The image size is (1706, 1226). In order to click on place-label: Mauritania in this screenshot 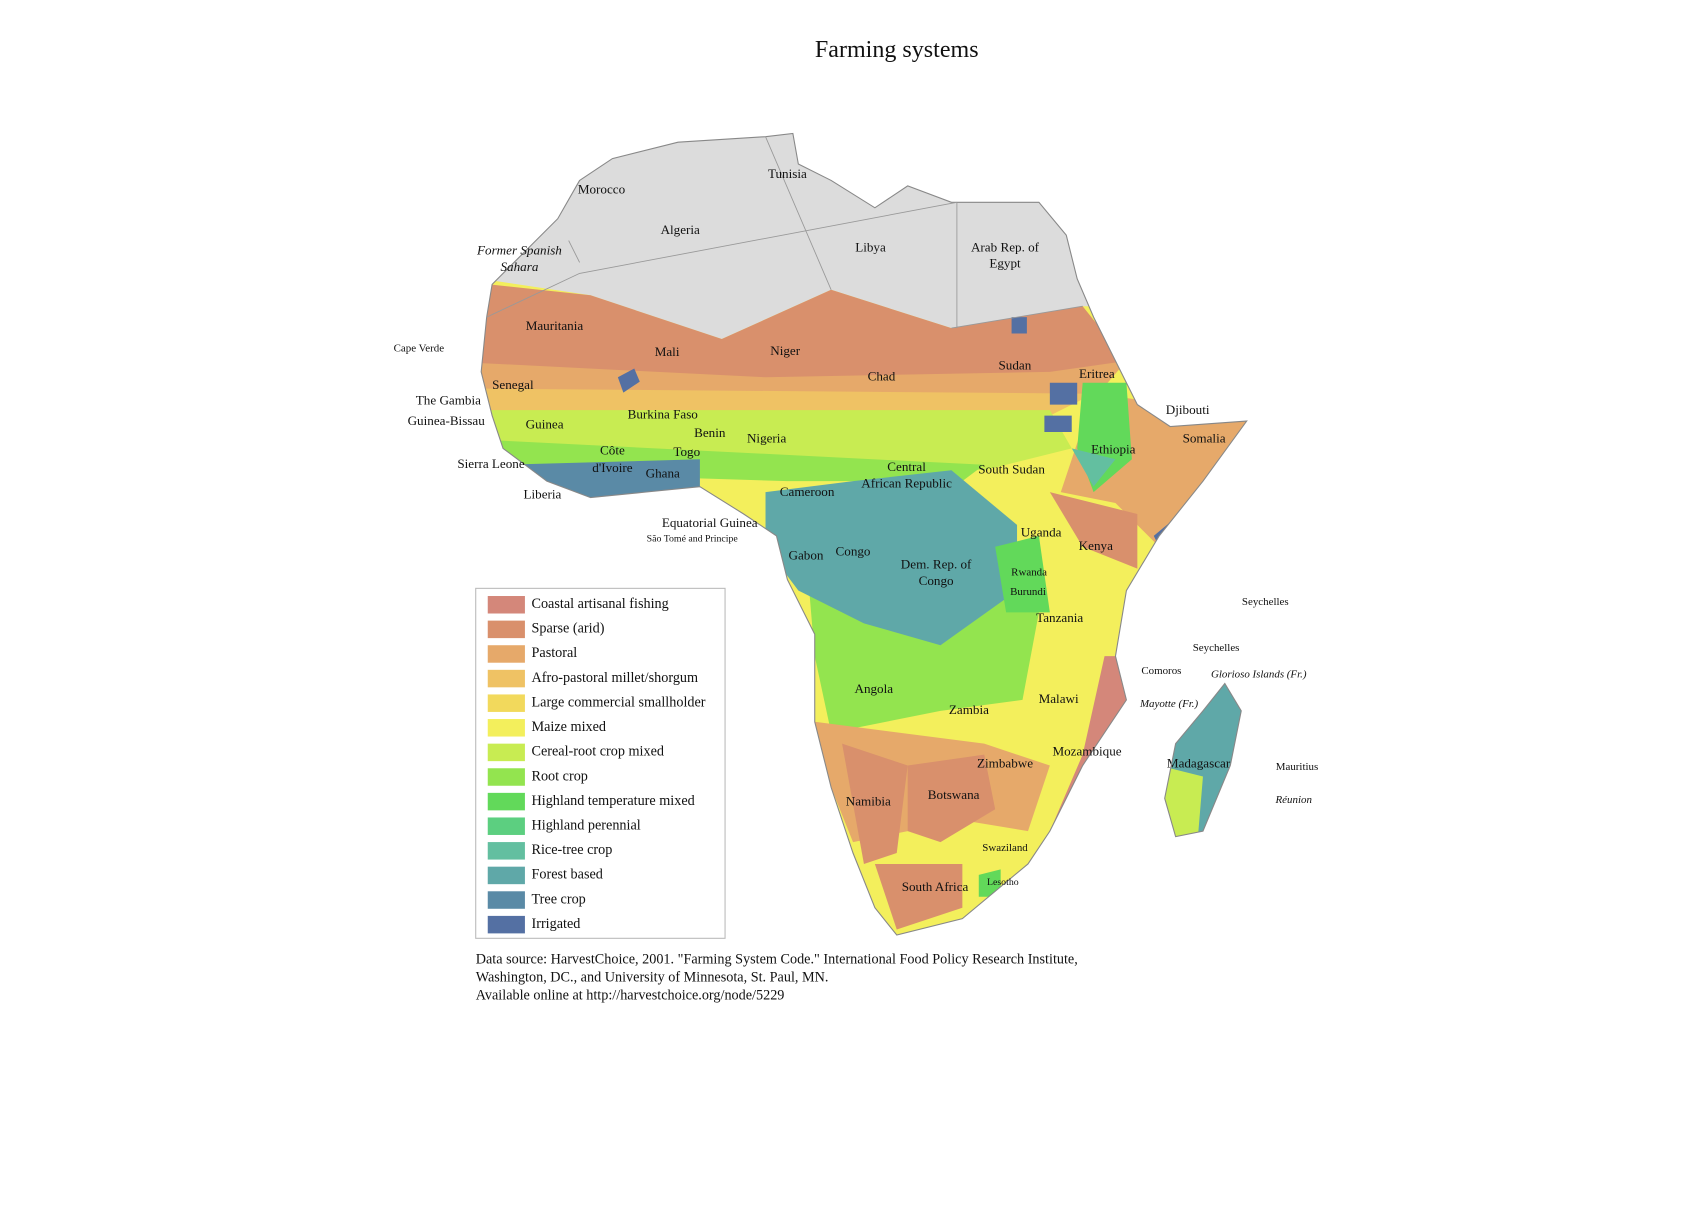, I will do `click(555, 325)`.